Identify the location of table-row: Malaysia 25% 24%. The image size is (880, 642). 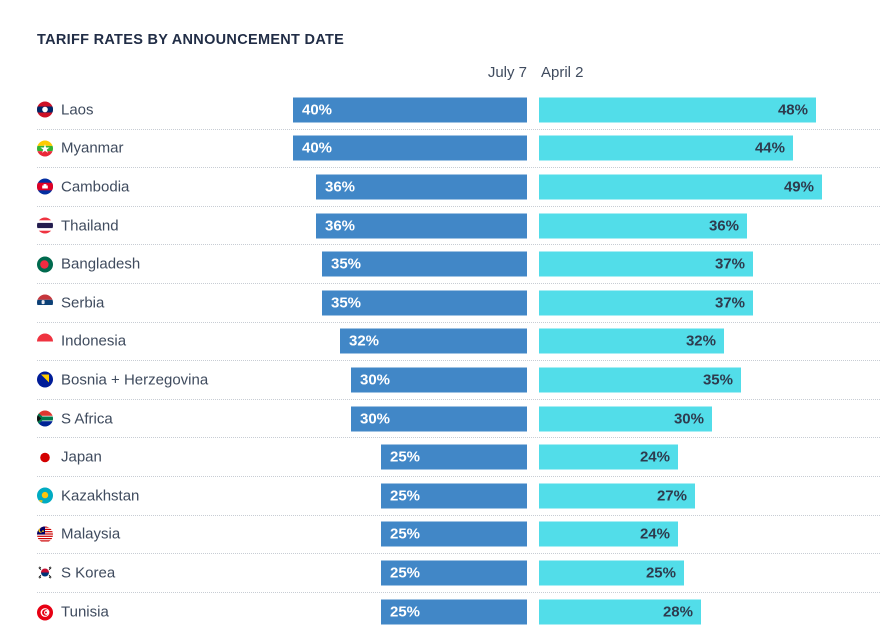
(458, 535).